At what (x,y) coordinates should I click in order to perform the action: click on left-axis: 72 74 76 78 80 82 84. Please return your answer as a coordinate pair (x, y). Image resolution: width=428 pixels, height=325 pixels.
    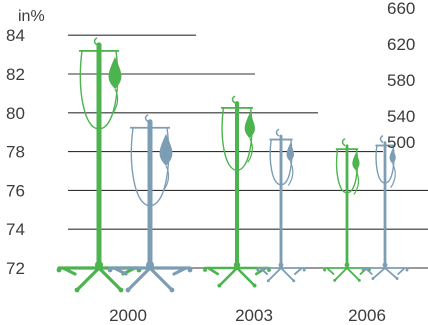
    Looking at the image, I should click on (15, 152).